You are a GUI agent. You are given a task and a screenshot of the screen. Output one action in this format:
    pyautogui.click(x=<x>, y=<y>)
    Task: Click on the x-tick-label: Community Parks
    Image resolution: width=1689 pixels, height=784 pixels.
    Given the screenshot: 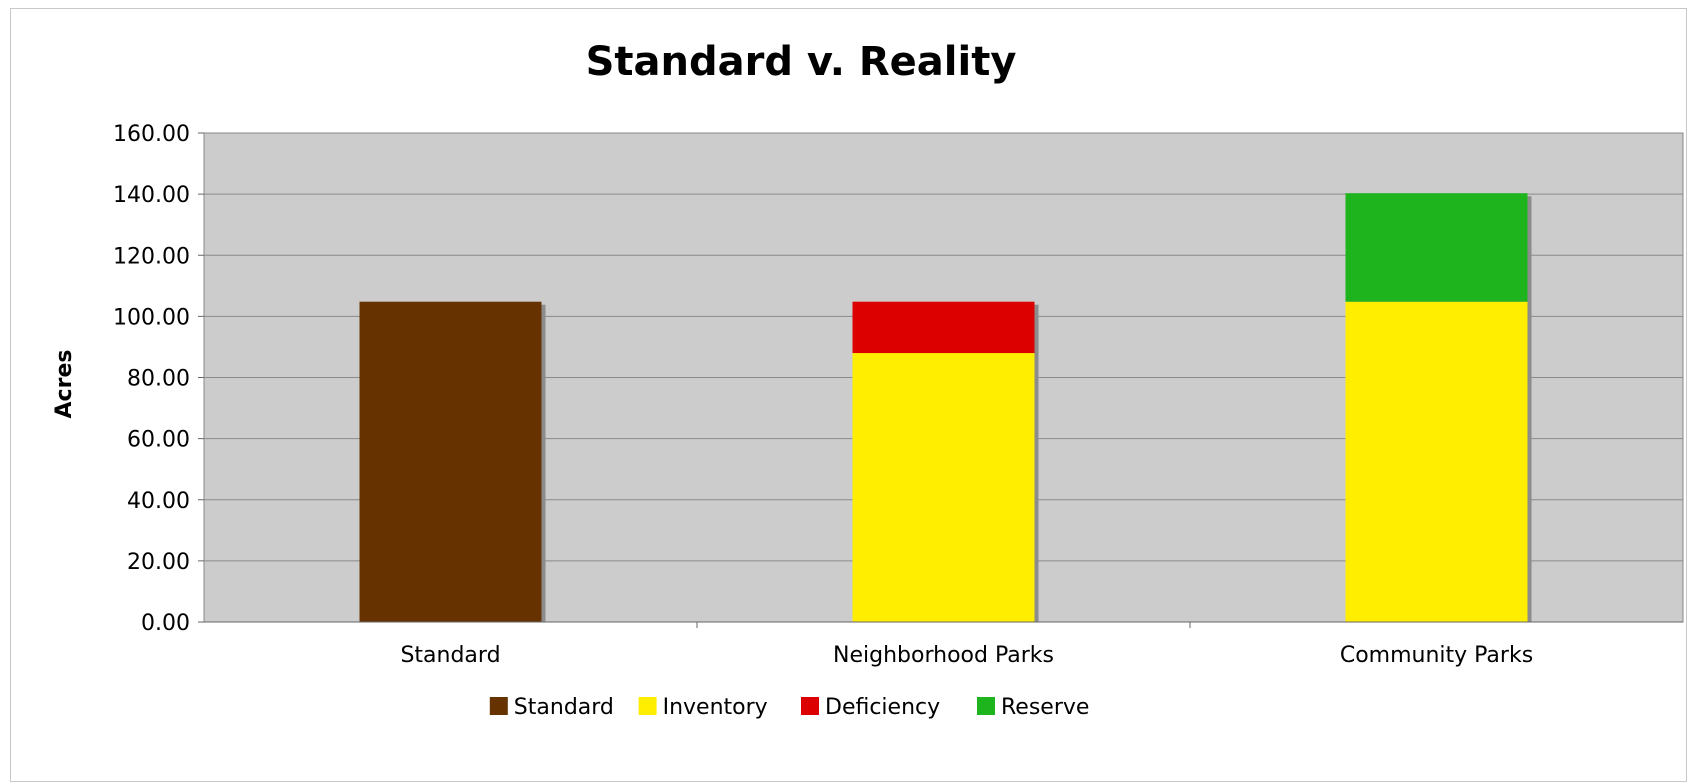 What is the action you would take?
    pyautogui.click(x=1436, y=655)
    